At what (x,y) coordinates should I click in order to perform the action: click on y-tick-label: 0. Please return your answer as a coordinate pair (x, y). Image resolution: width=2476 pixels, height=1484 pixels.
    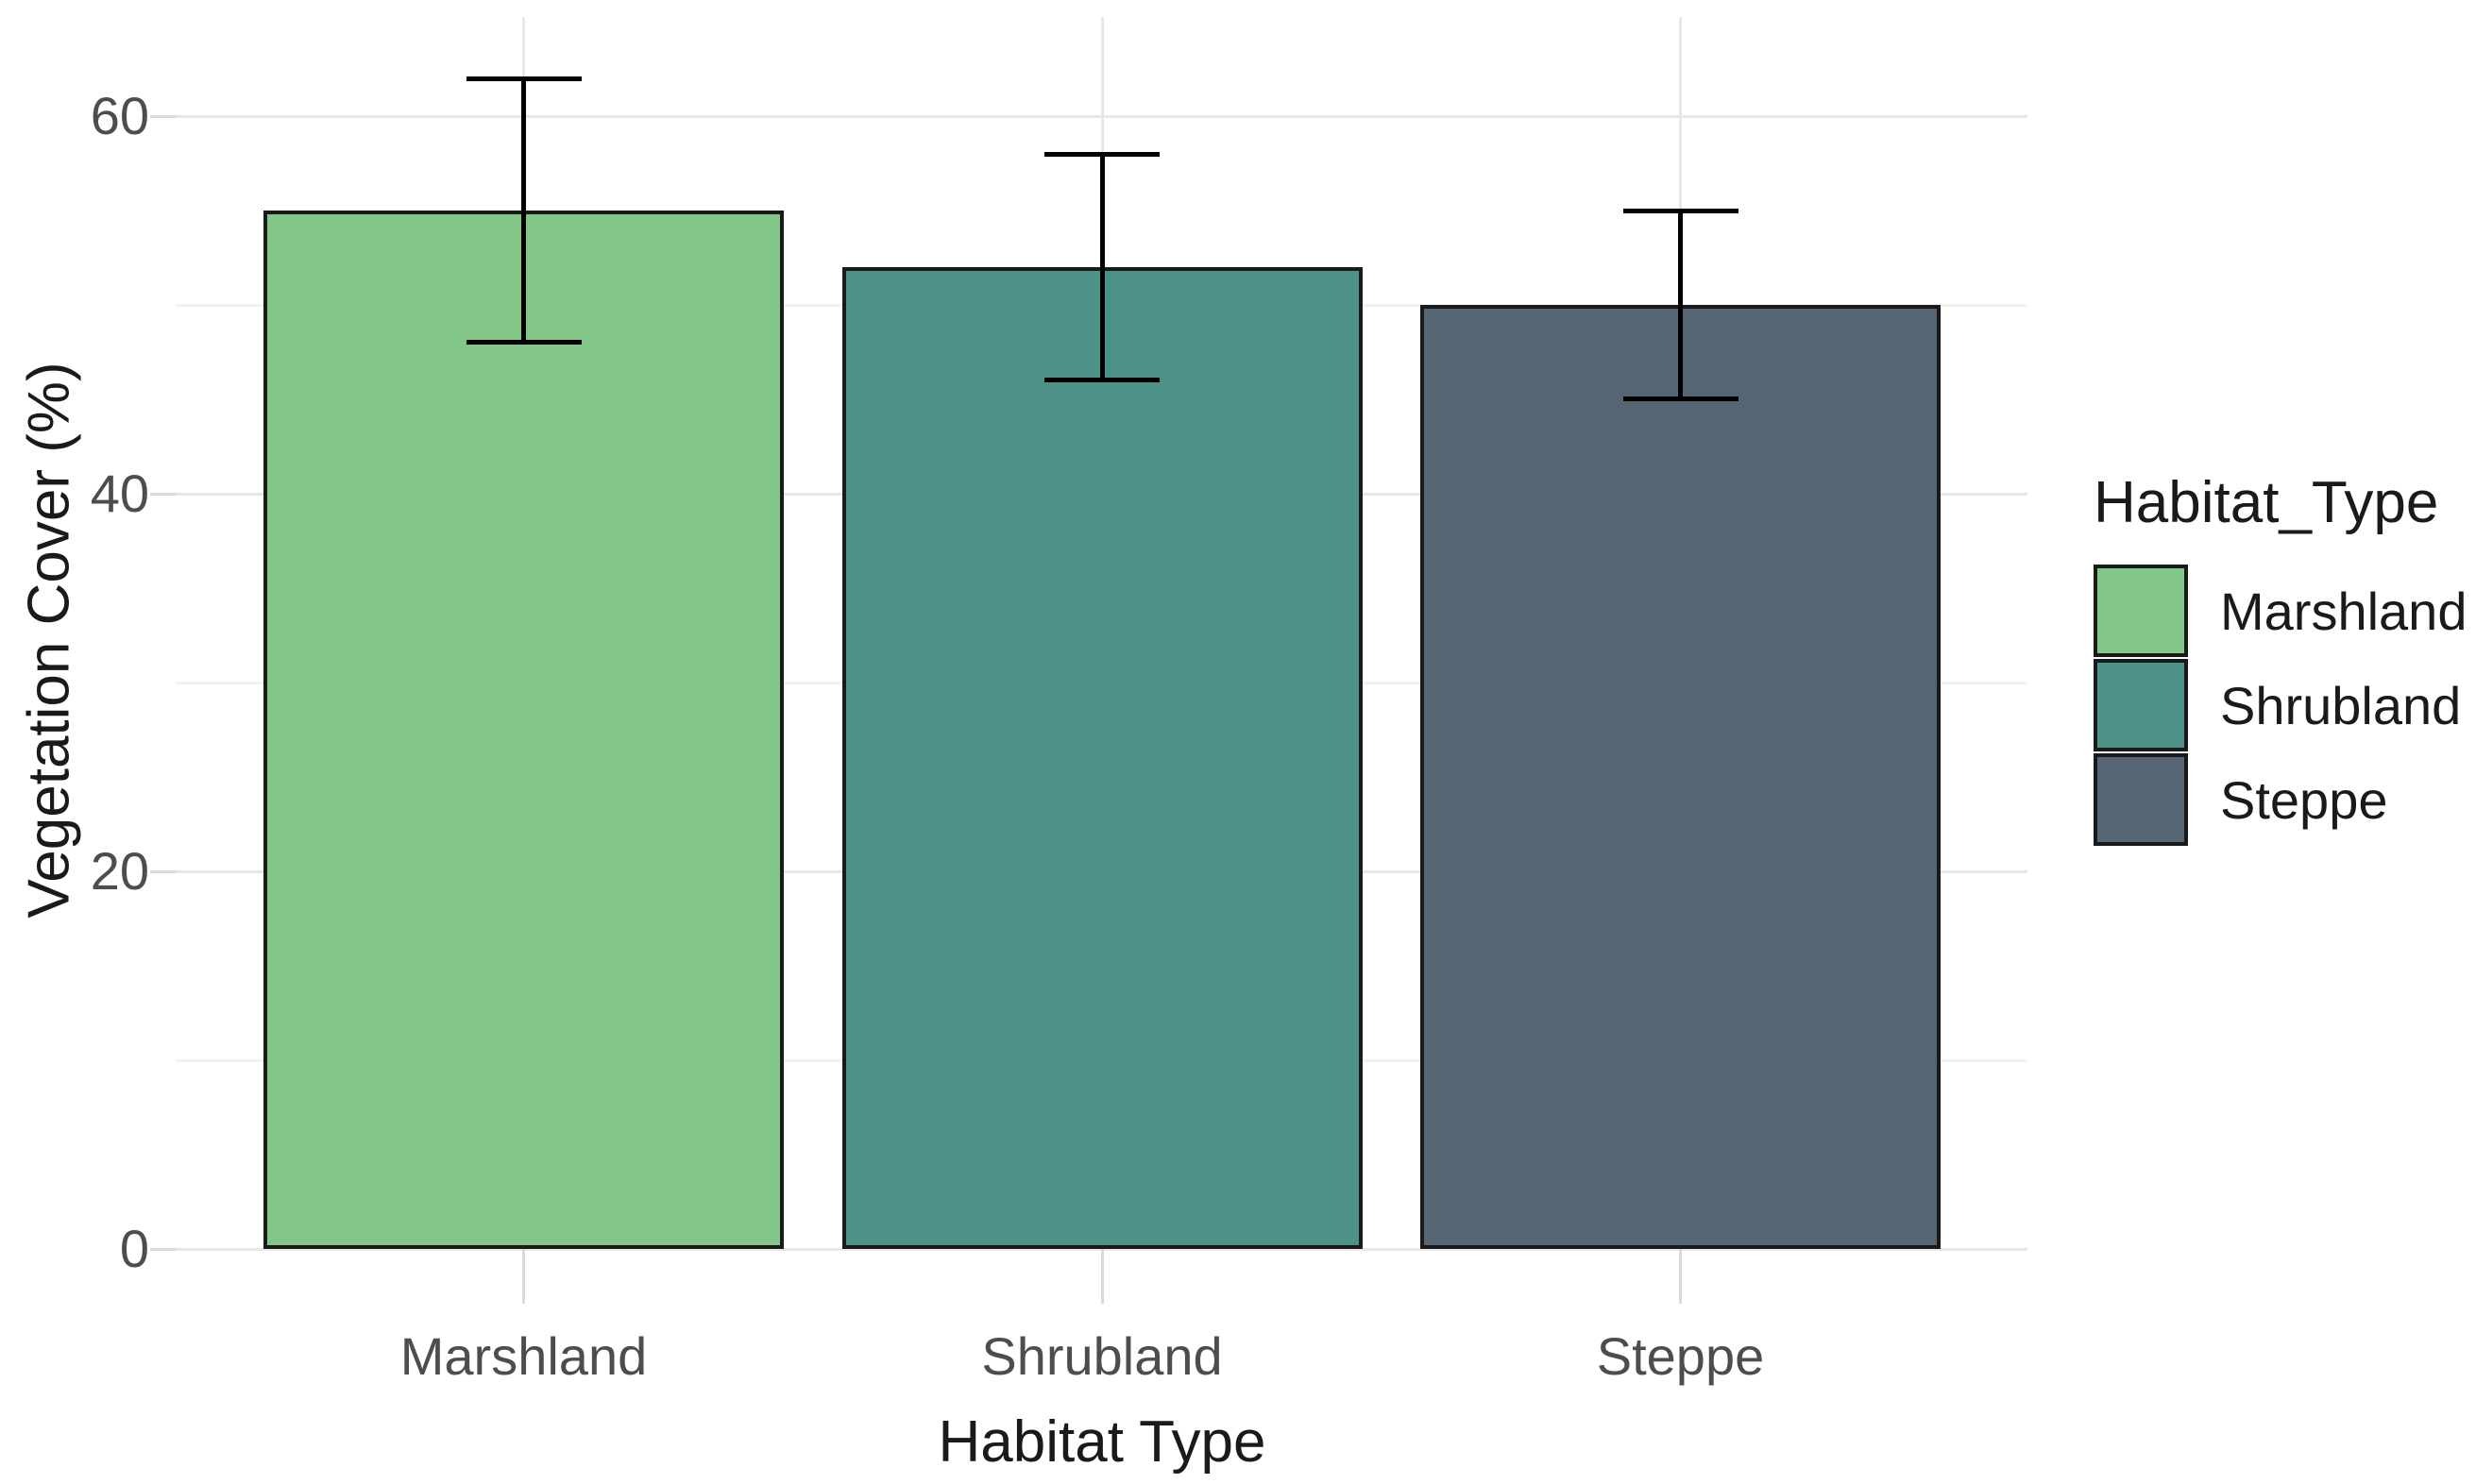
    Looking at the image, I should click on (134, 1248).